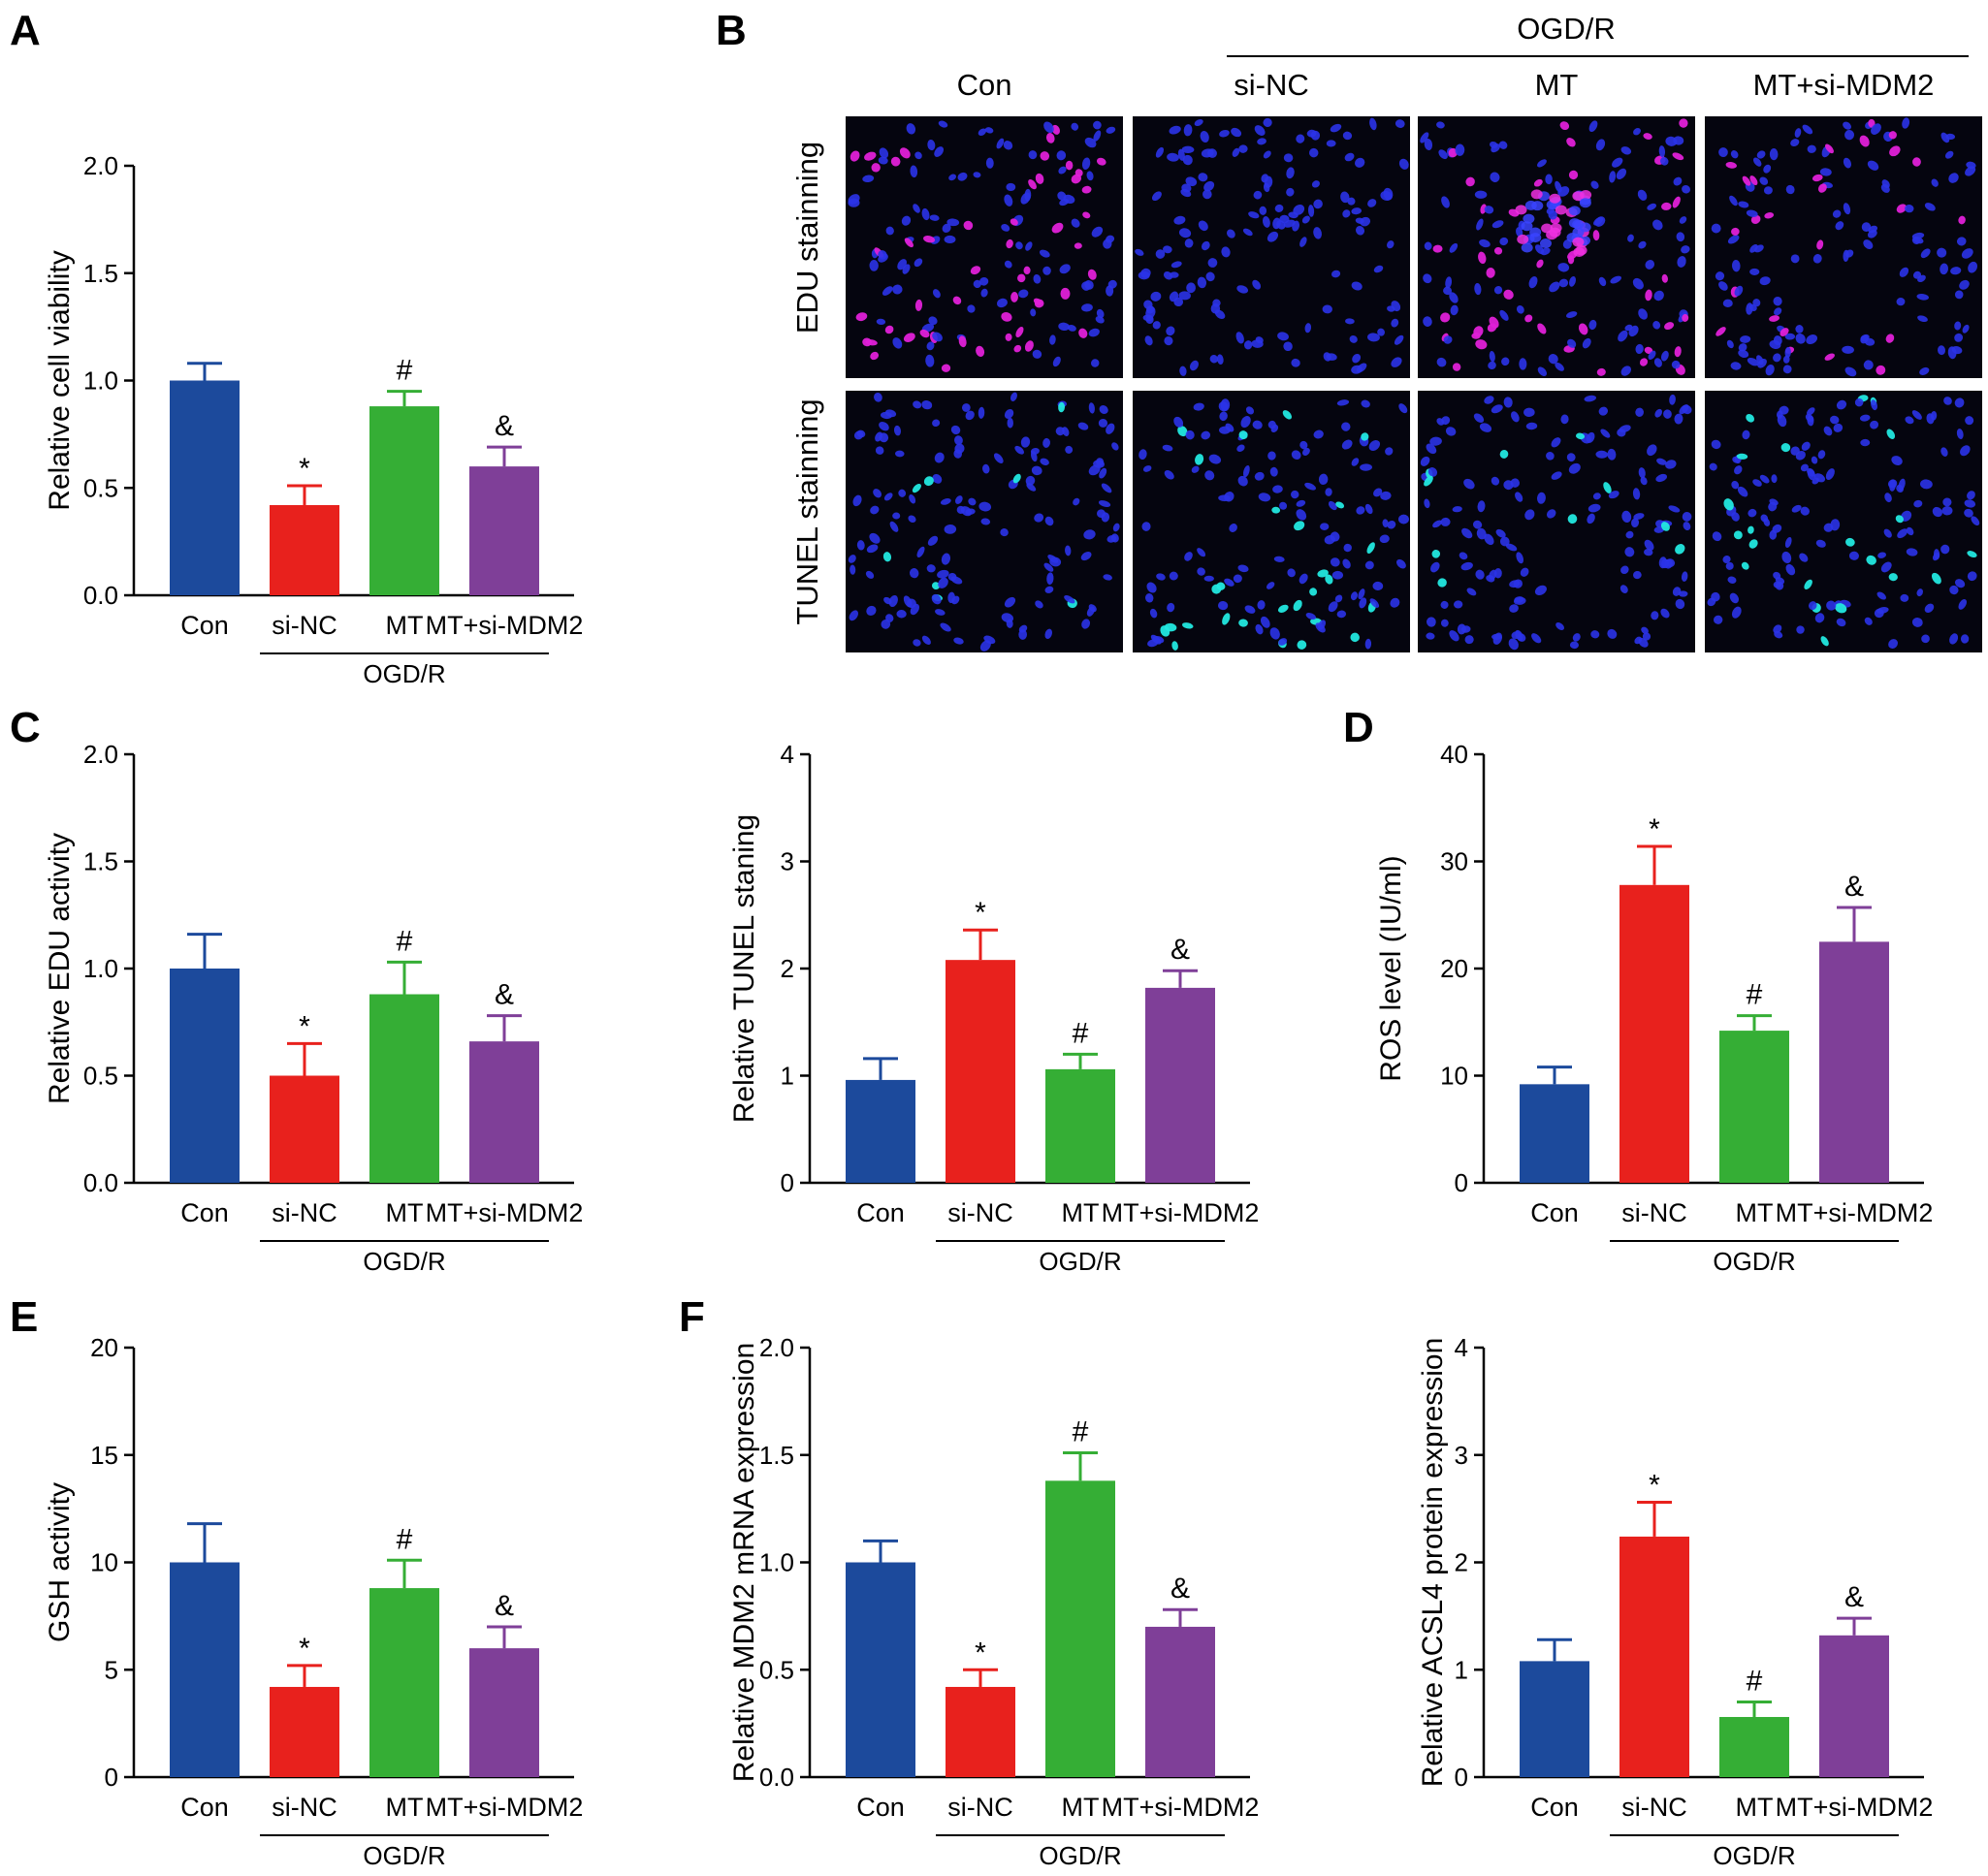 The image size is (1988, 1876). I want to click on y-tick-label: 2, so click(1461, 1562).